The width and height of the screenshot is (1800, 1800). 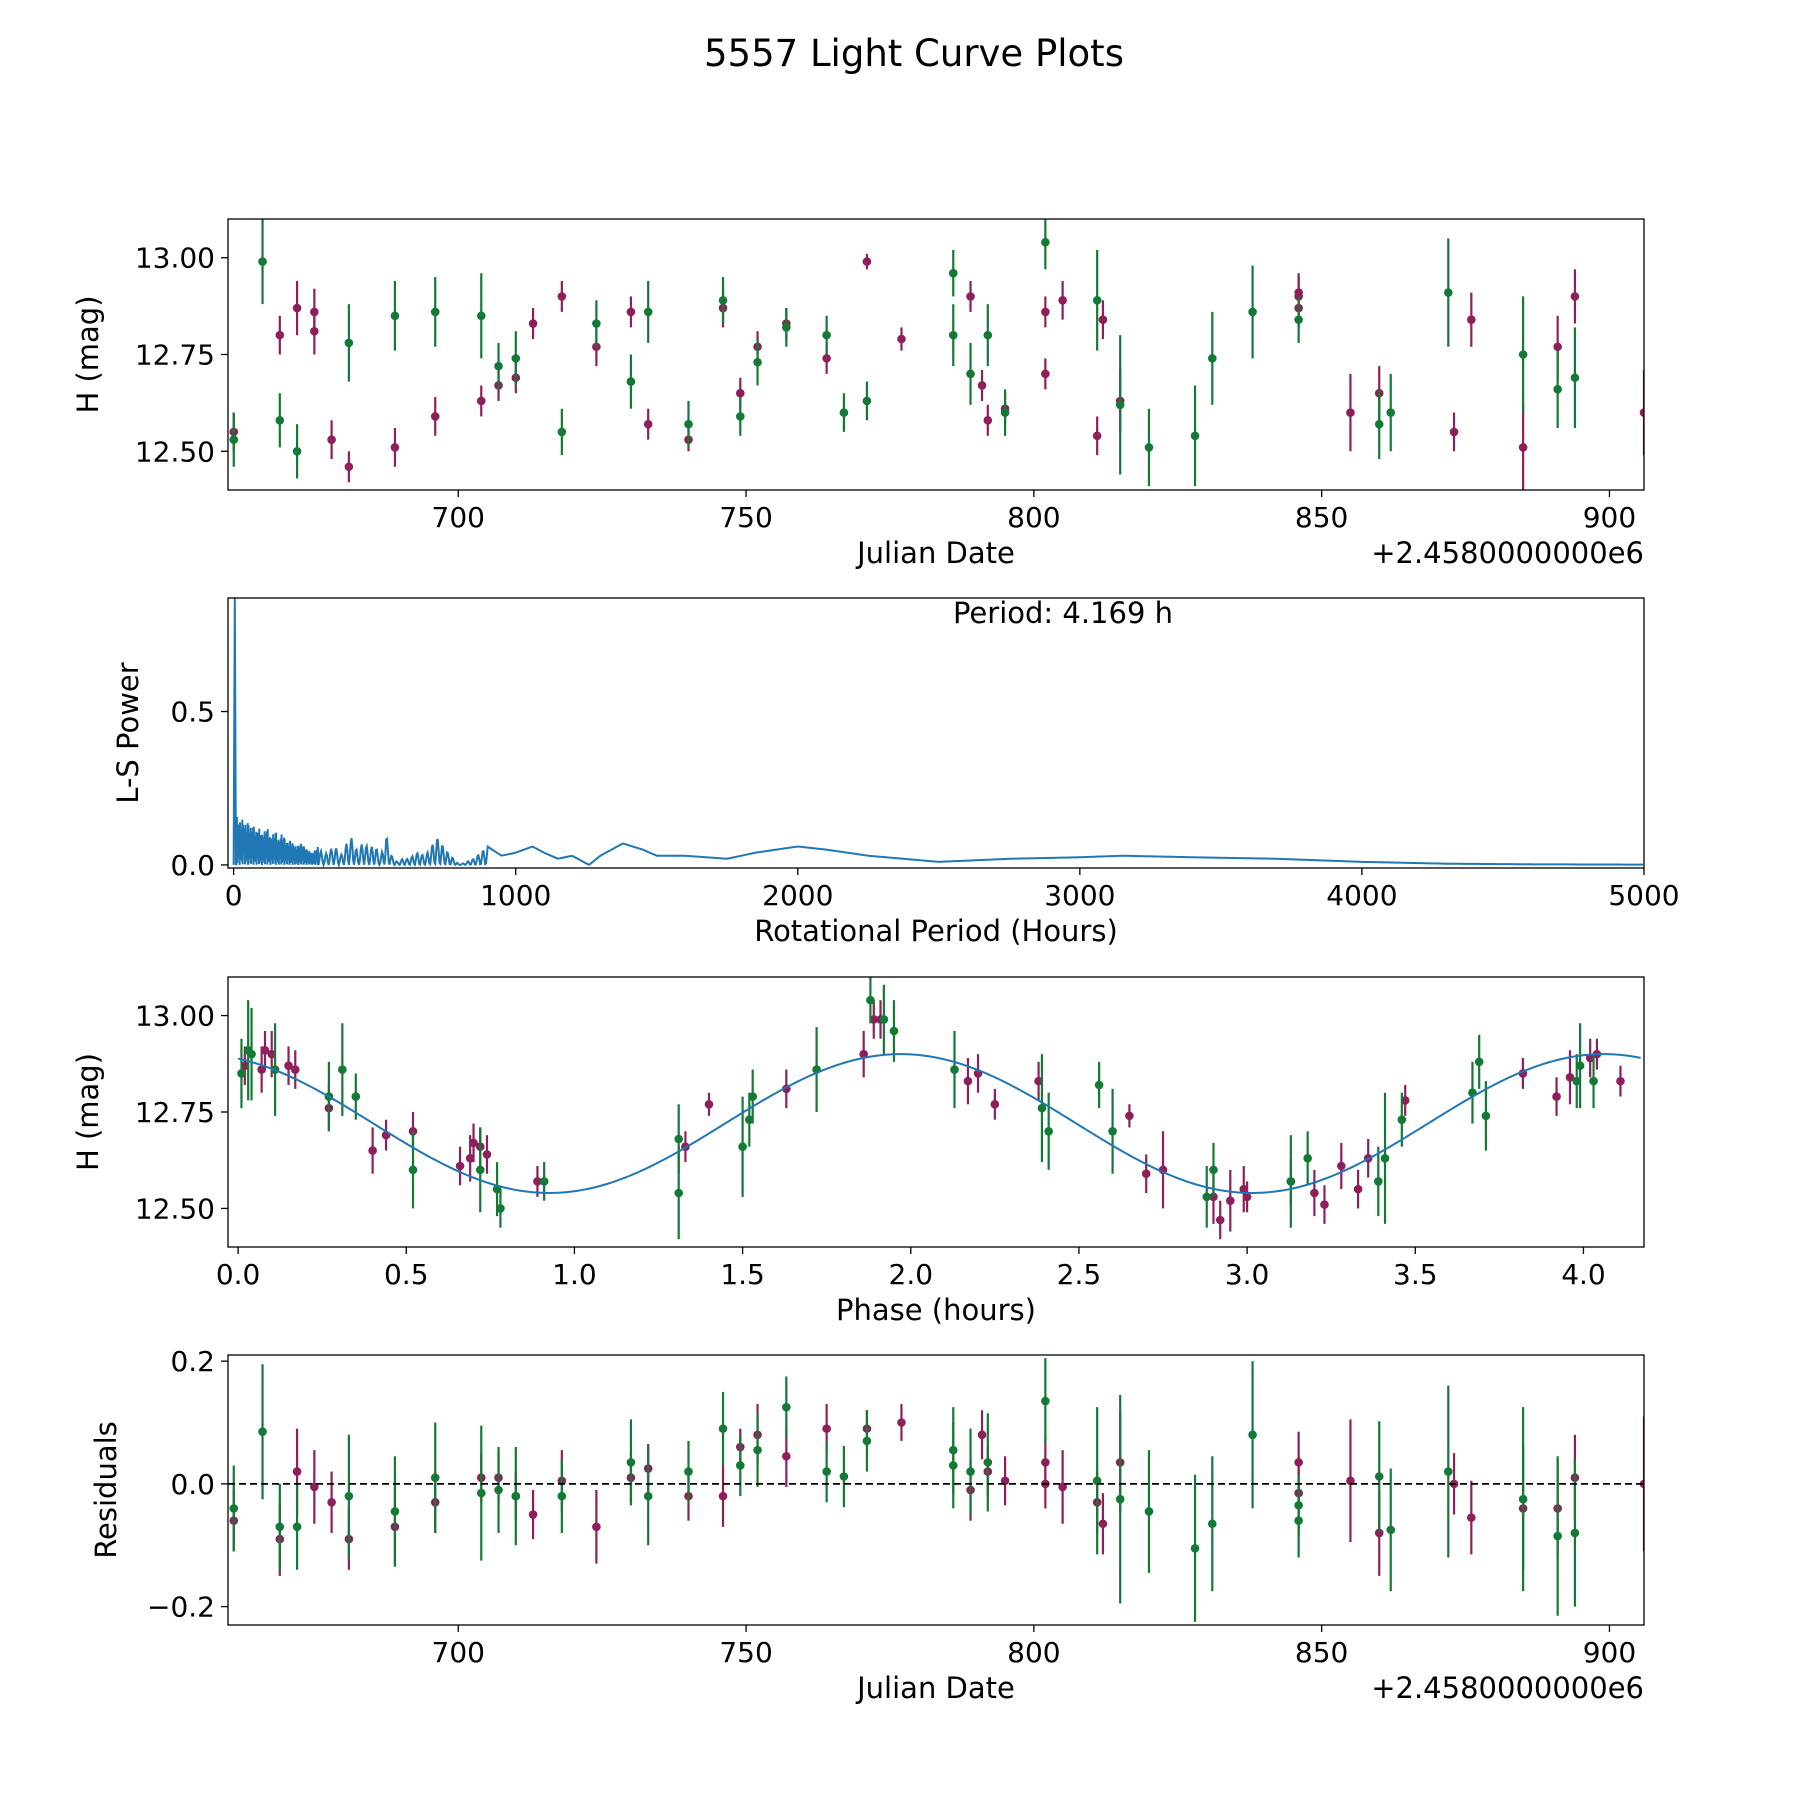 What do you see at coordinates (175, 1112) in the screenshot?
I see `y-tick-label: 12.75` at bounding box center [175, 1112].